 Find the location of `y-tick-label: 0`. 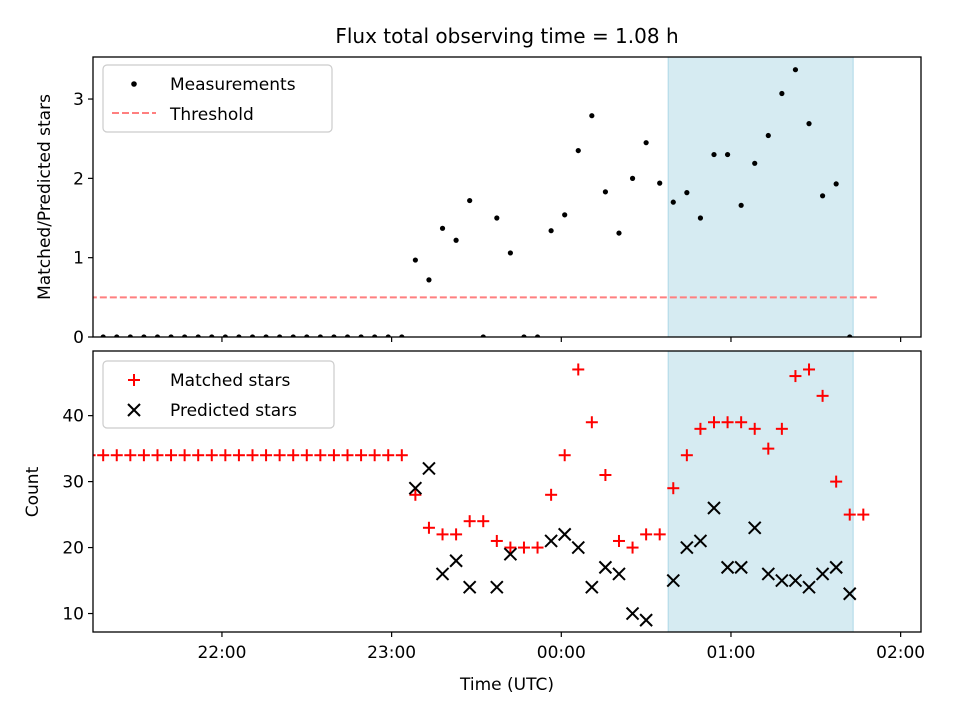

y-tick-label: 0 is located at coordinates (78, 338).